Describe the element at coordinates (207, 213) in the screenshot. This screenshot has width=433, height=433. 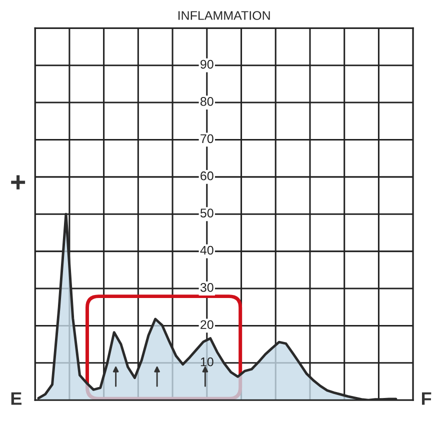
I see `y-tick-label: 50` at that location.